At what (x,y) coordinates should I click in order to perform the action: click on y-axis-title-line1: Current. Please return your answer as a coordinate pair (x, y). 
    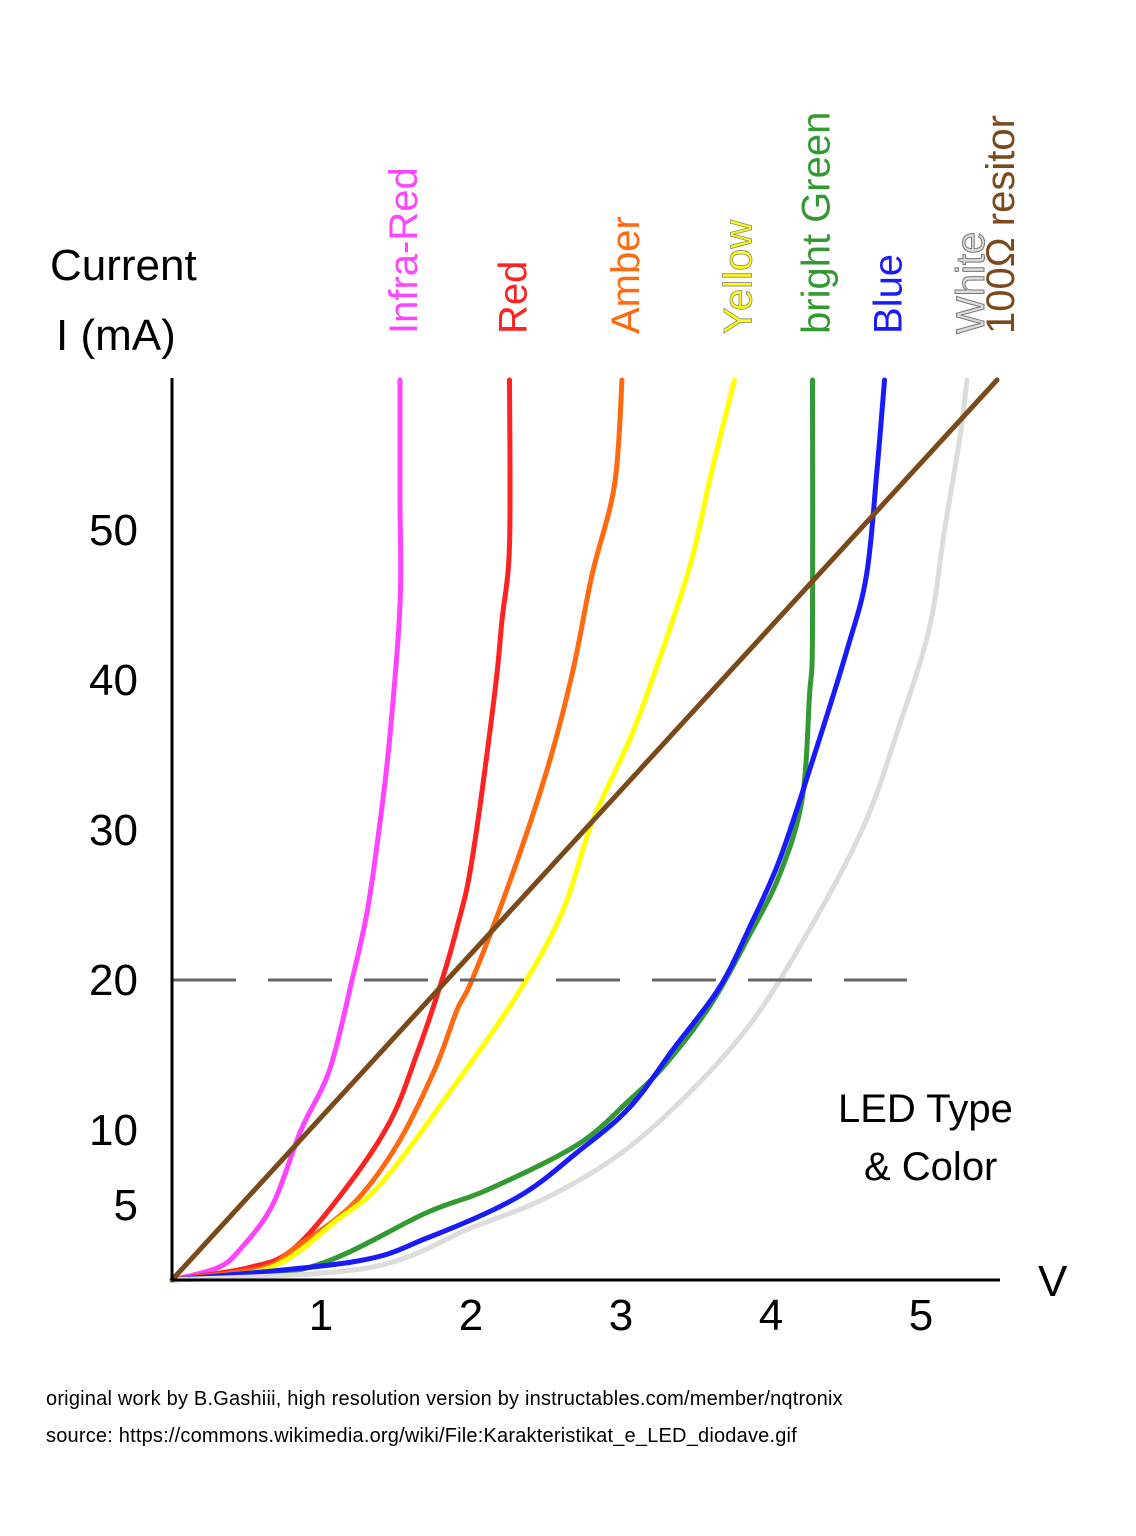
    Looking at the image, I should click on (123, 265).